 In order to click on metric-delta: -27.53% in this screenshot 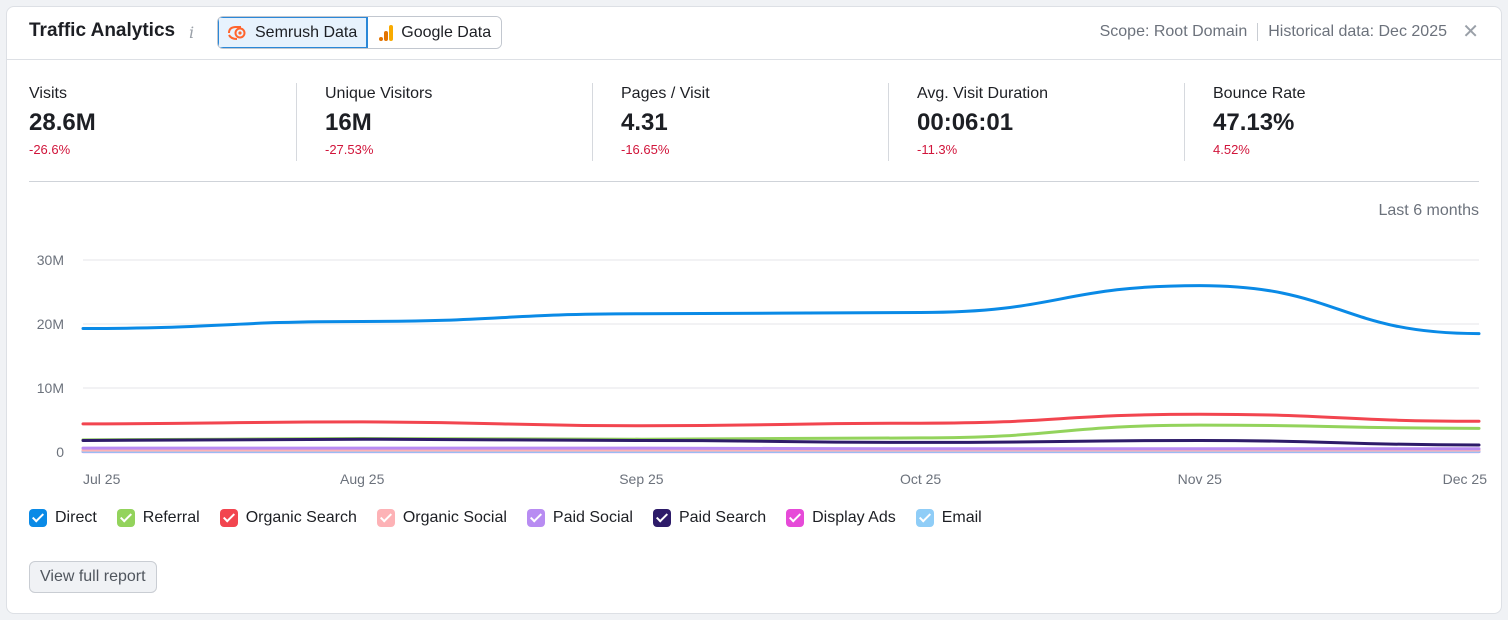, I will do `click(349, 149)`.